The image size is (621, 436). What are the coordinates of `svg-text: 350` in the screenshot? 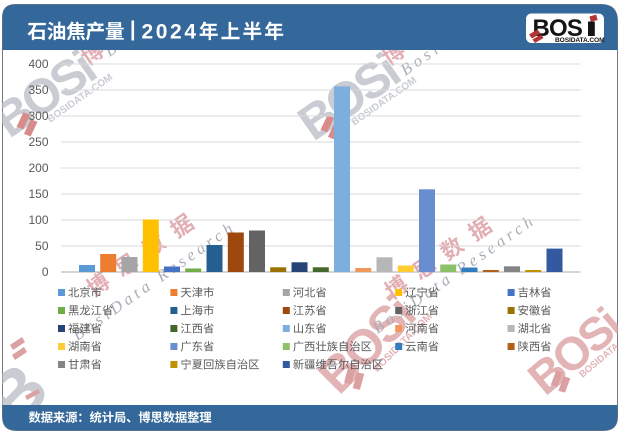 It's located at (38, 90).